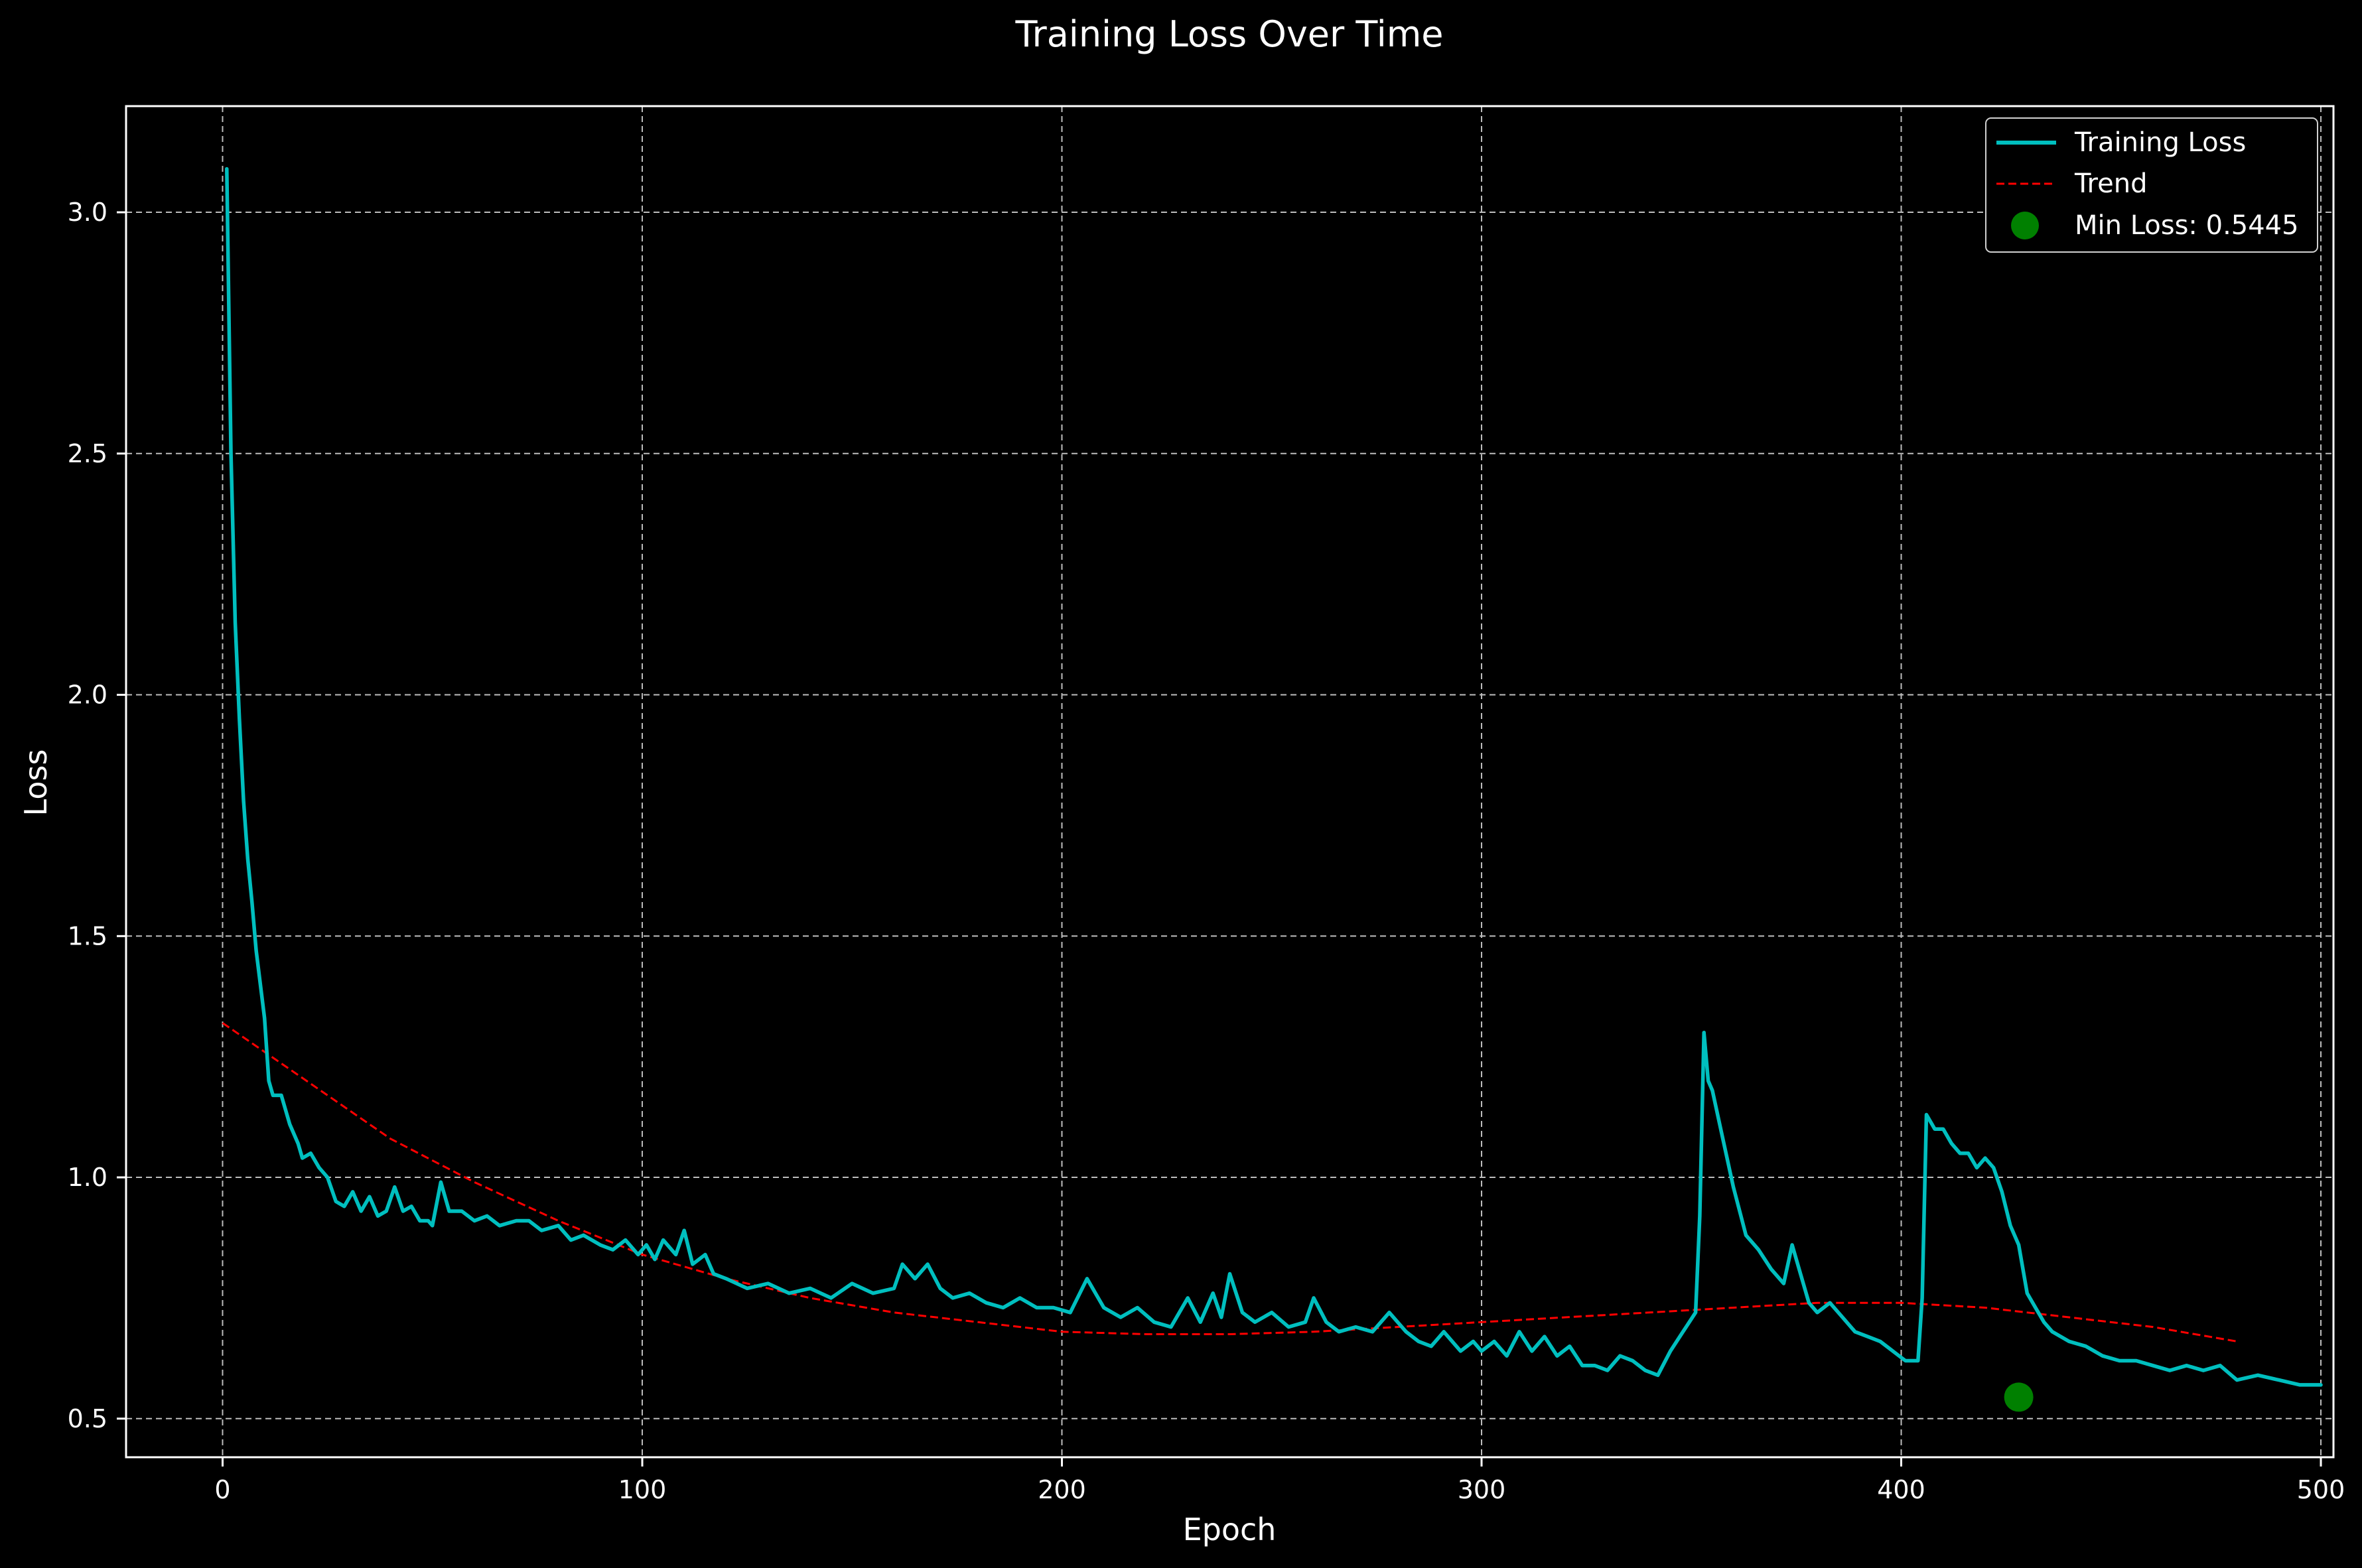  What do you see at coordinates (2321, 1489) in the screenshot?
I see `x-tick-label: 500` at bounding box center [2321, 1489].